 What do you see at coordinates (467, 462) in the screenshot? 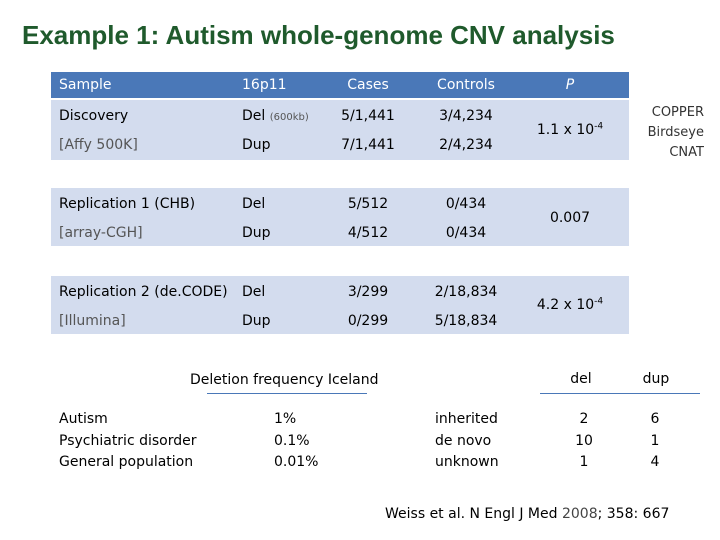
I see `inheritance-label: unknown` at bounding box center [467, 462].